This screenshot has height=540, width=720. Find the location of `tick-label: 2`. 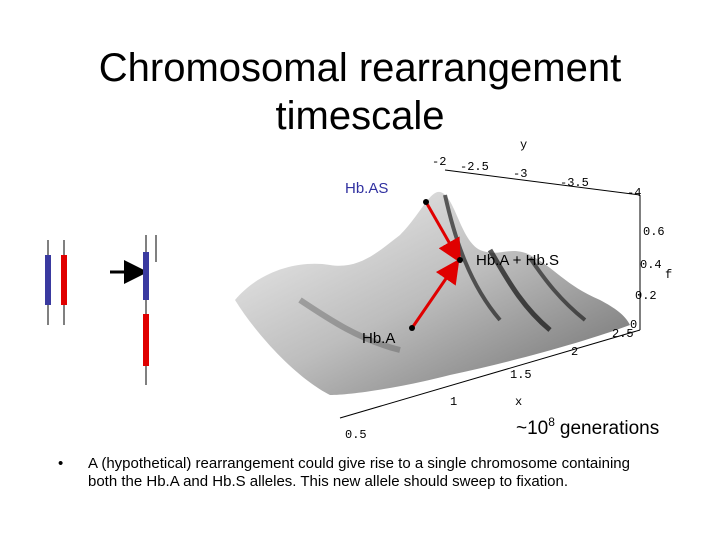

tick-label: 2 is located at coordinates (574, 352).